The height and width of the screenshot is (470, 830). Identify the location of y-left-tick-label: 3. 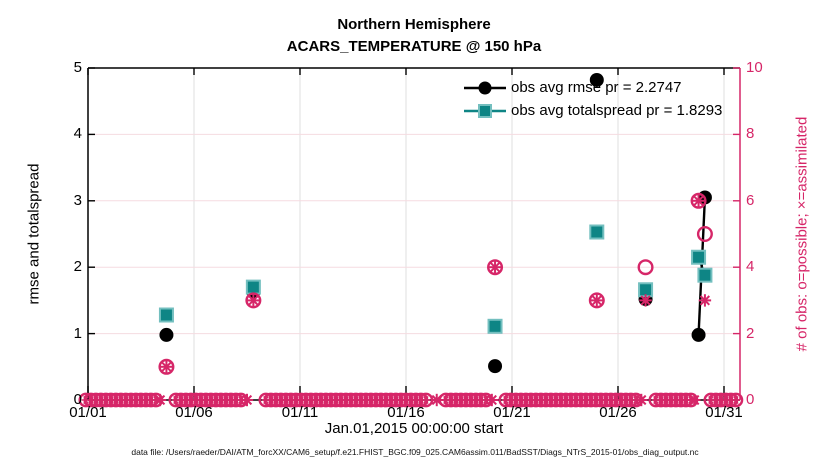
(77, 200).